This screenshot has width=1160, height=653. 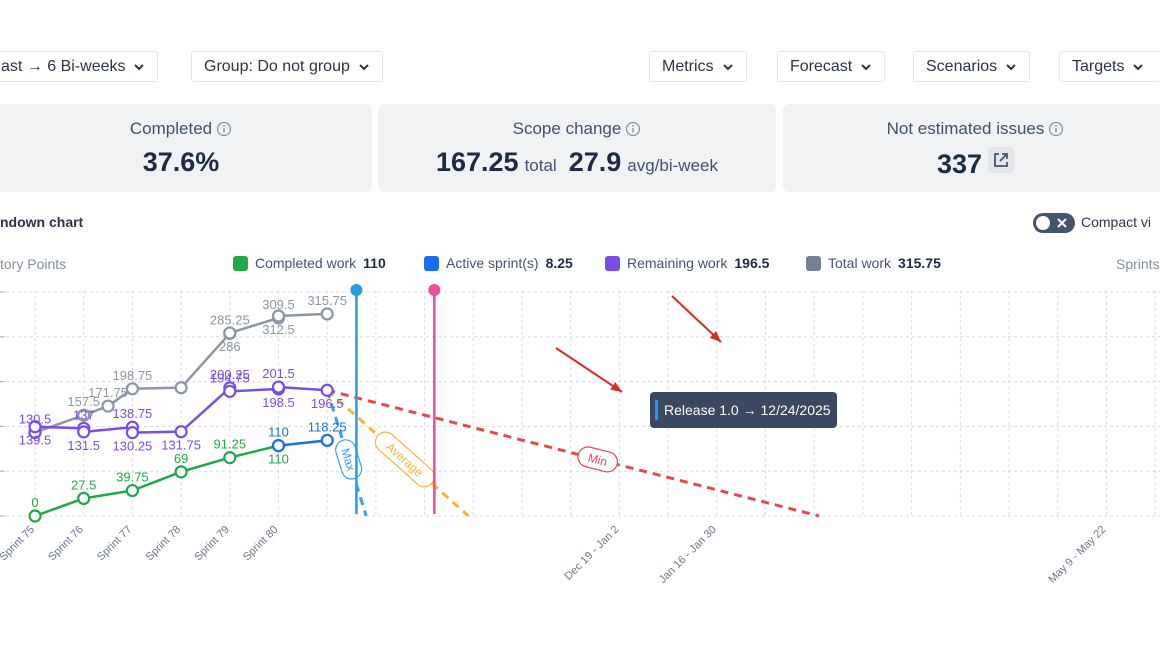 What do you see at coordinates (688, 66) in the screenshot?
I see `metrics-label: Metrics` at bounding box center [688, 66].